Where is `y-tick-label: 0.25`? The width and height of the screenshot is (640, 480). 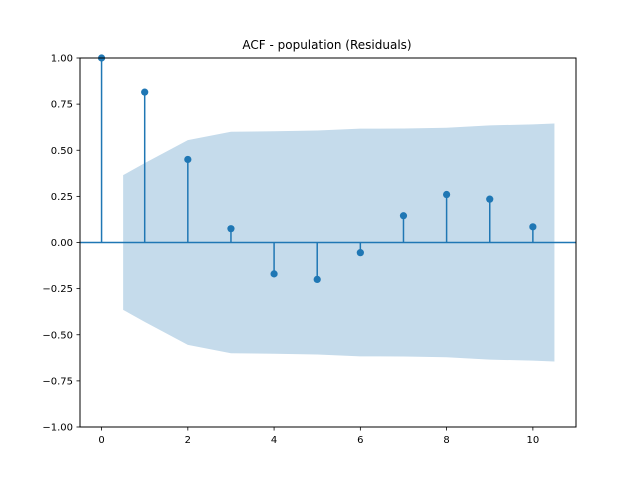
y-tick-label: 0.25 is located at coordinates (62, 197).